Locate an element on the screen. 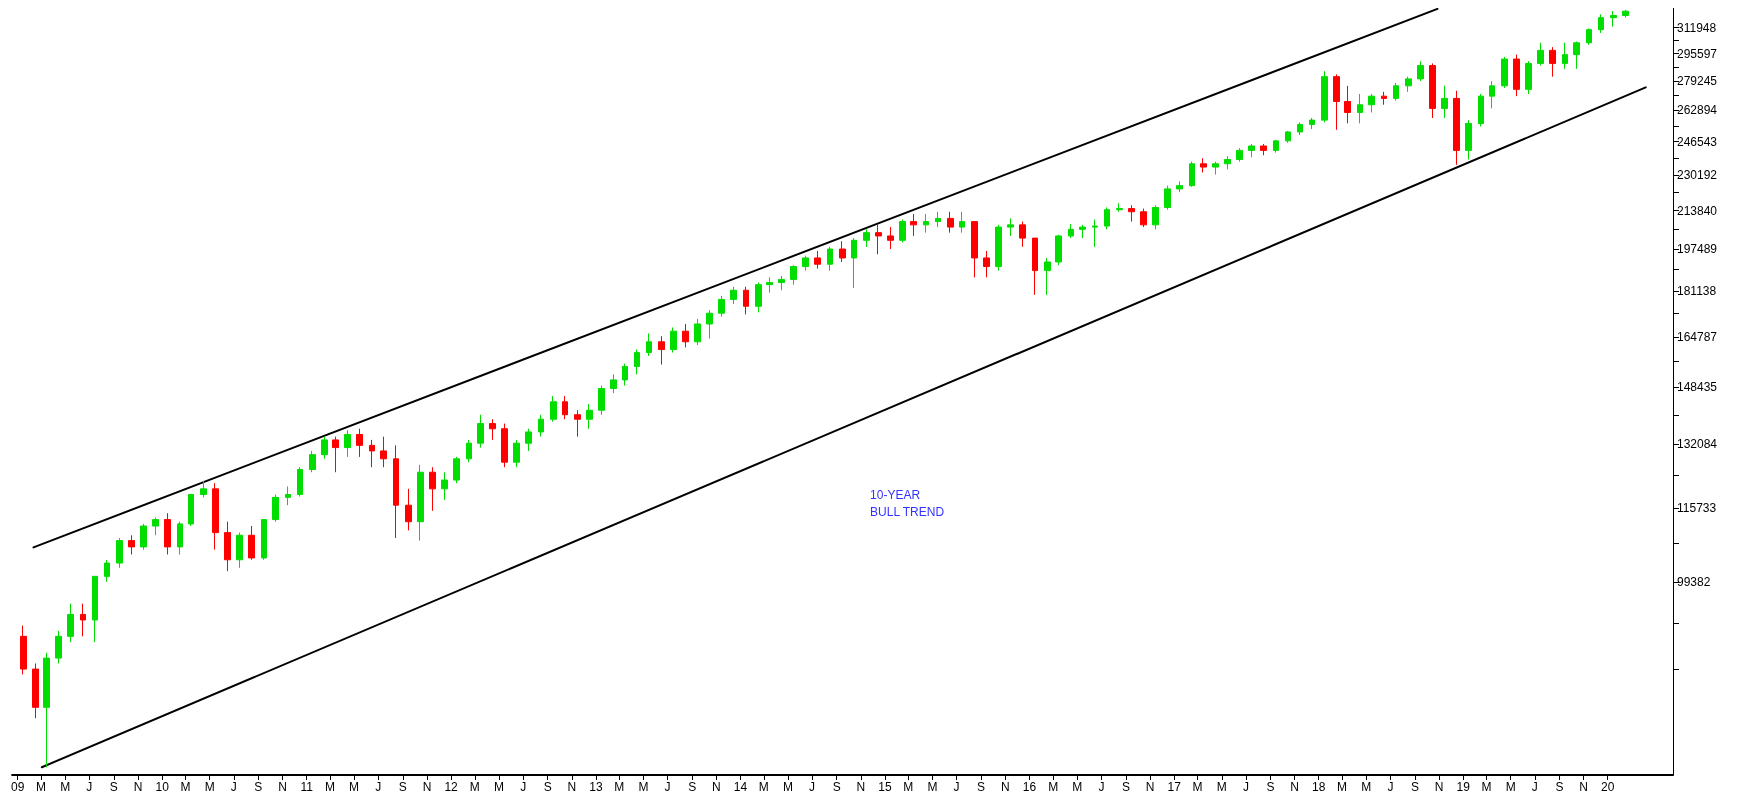  x-tick-label: 16 is located at coordinates (1029, 787).